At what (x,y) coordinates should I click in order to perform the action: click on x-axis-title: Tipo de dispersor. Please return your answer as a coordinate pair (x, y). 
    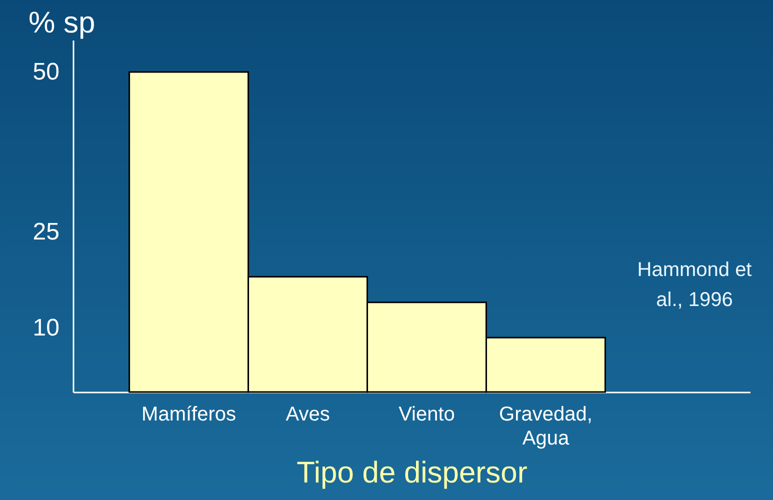
    Looking at the image, I should click on (412, 473).